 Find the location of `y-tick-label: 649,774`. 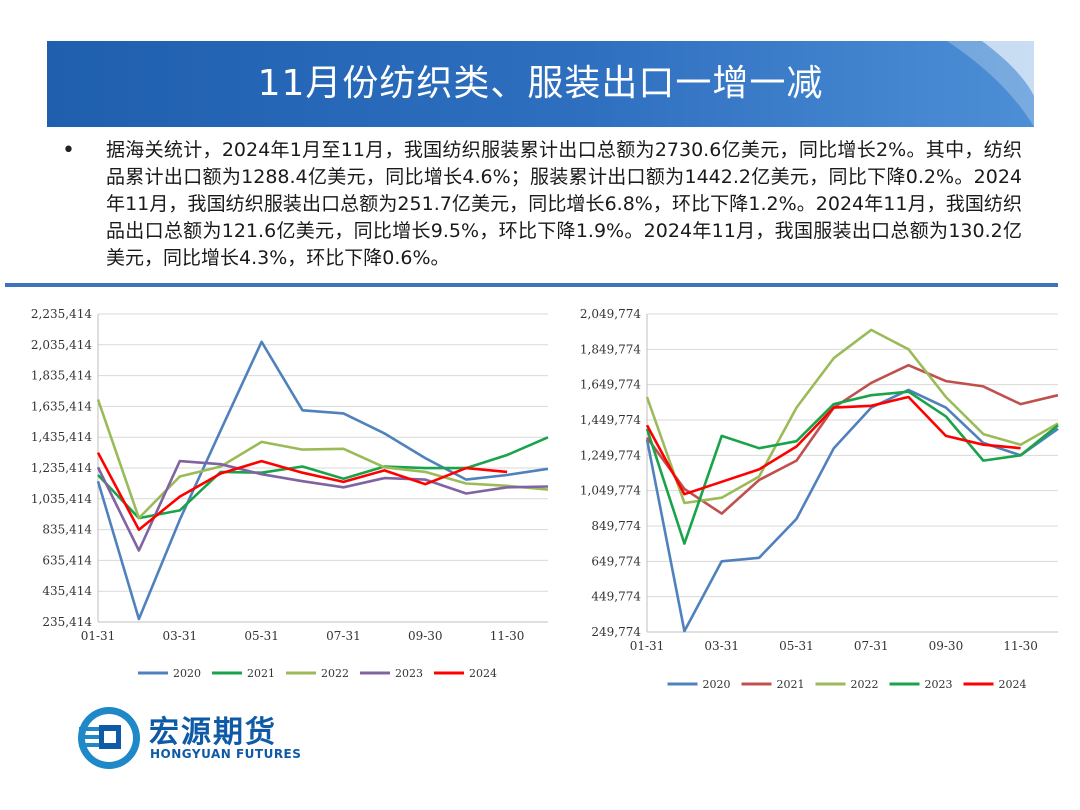

y-tick-label: 649,774 is located at coordinates (616, 561).